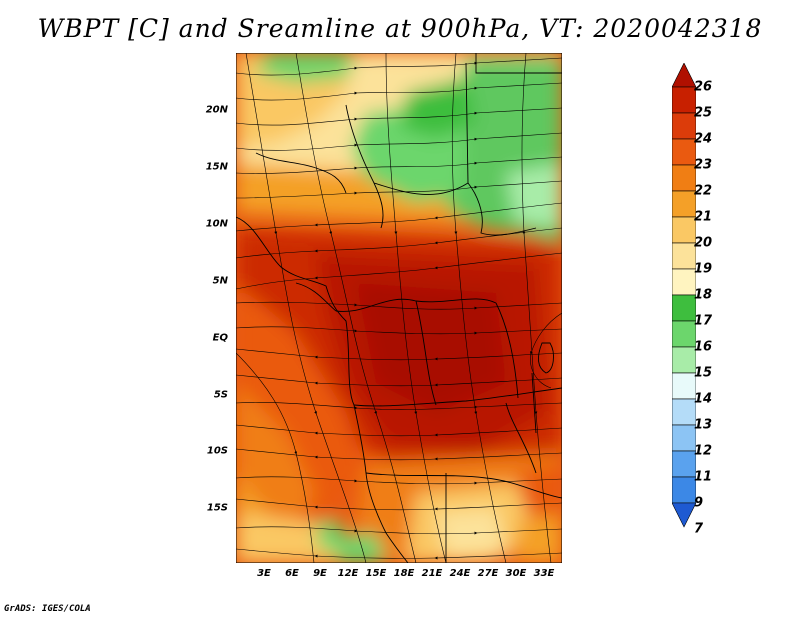 The height and width of the screenshot is (618, 800). What do you see at coordinates (699, 529) in the screenshot?
I see `colorbar-label: 7` at bounding box center [699, 529].